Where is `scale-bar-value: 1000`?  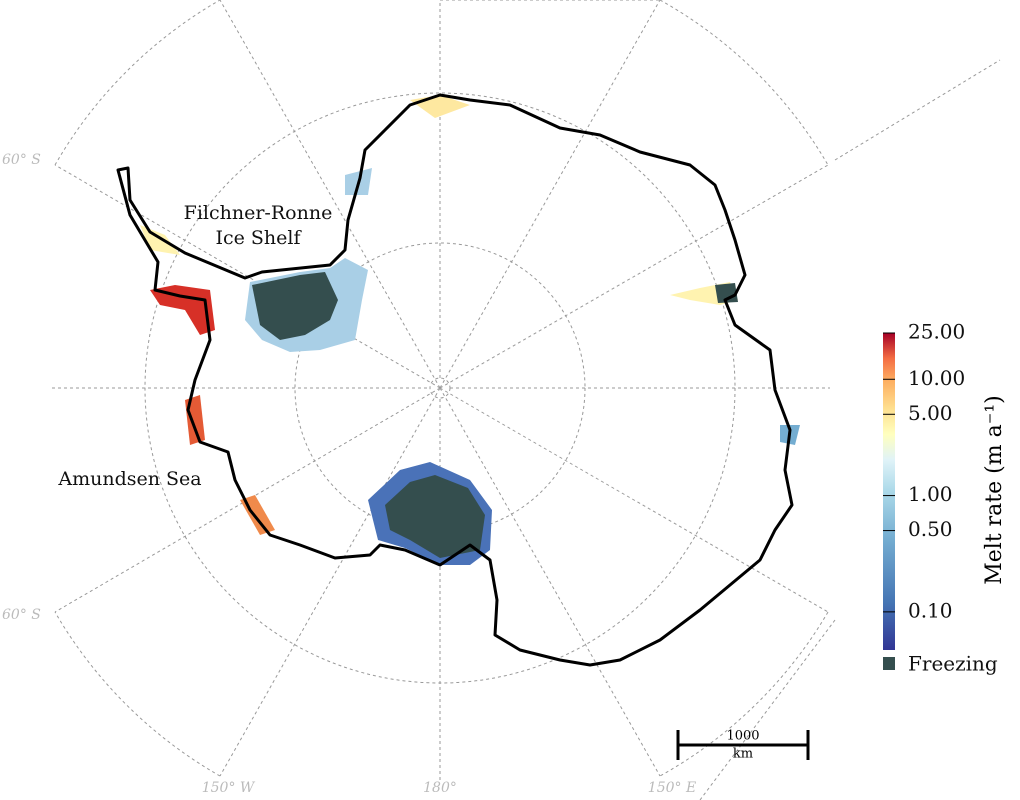 scale-bar-value: 1000 is located at coordinates (742, 736).